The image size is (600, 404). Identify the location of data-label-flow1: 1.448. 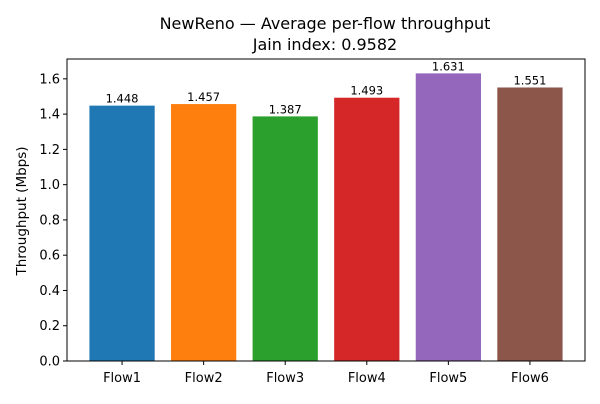
(122, 99).